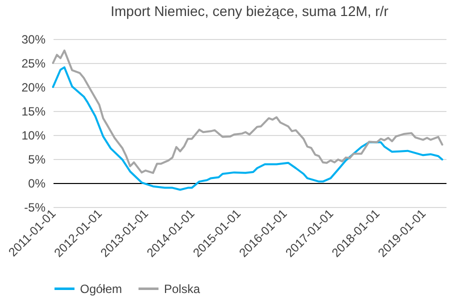  What do you see at coordinates (101, 289) in the screenshot?
I see `legend-label: Ogółem` at bounding box center [101, 289].